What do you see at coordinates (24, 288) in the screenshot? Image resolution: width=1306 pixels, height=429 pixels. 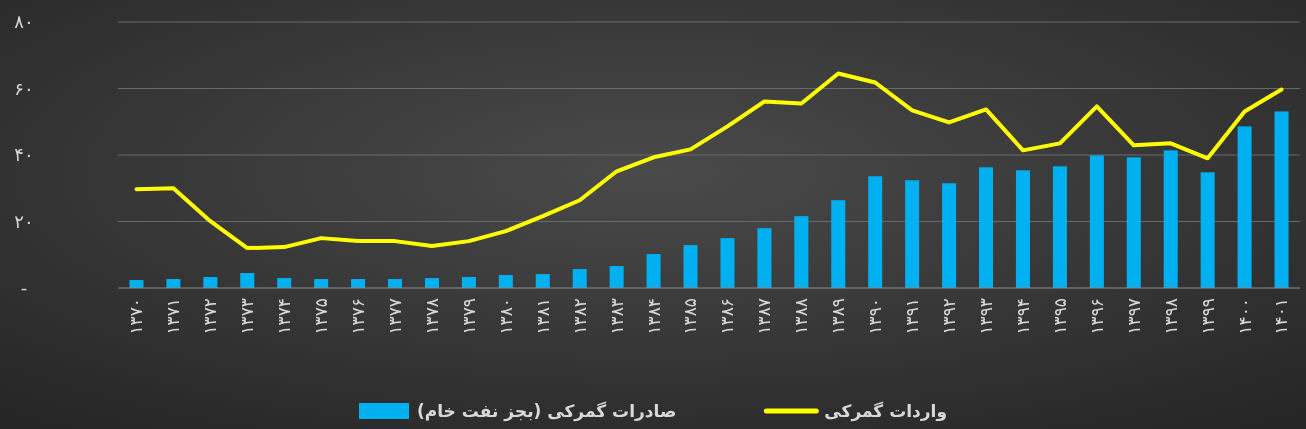 I see `y-tick-label: -` at bounding box center [24, 288].